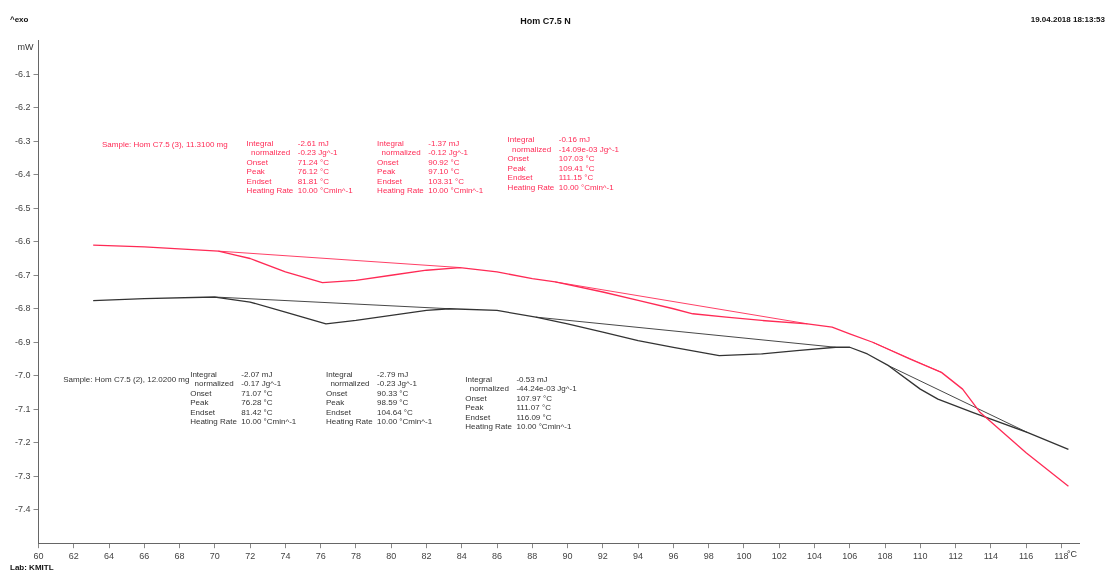  Describe the element at coordinates (38, 556) in the screenshot. I see `x-tick-label: 60` at that location.